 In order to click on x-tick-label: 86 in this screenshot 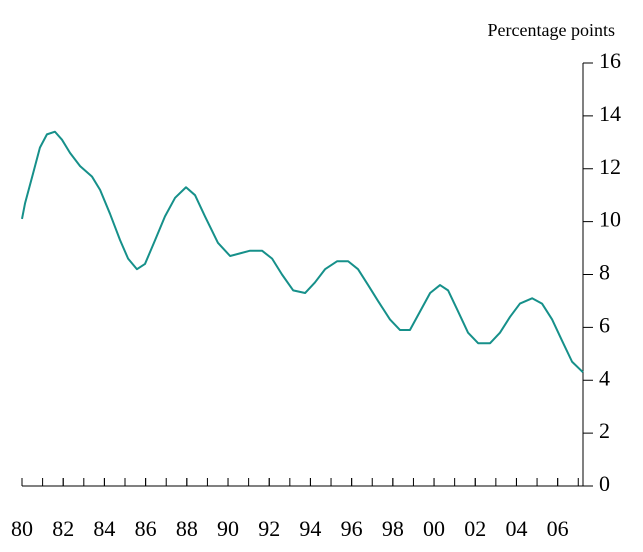, I will do `click(146, 528)`.